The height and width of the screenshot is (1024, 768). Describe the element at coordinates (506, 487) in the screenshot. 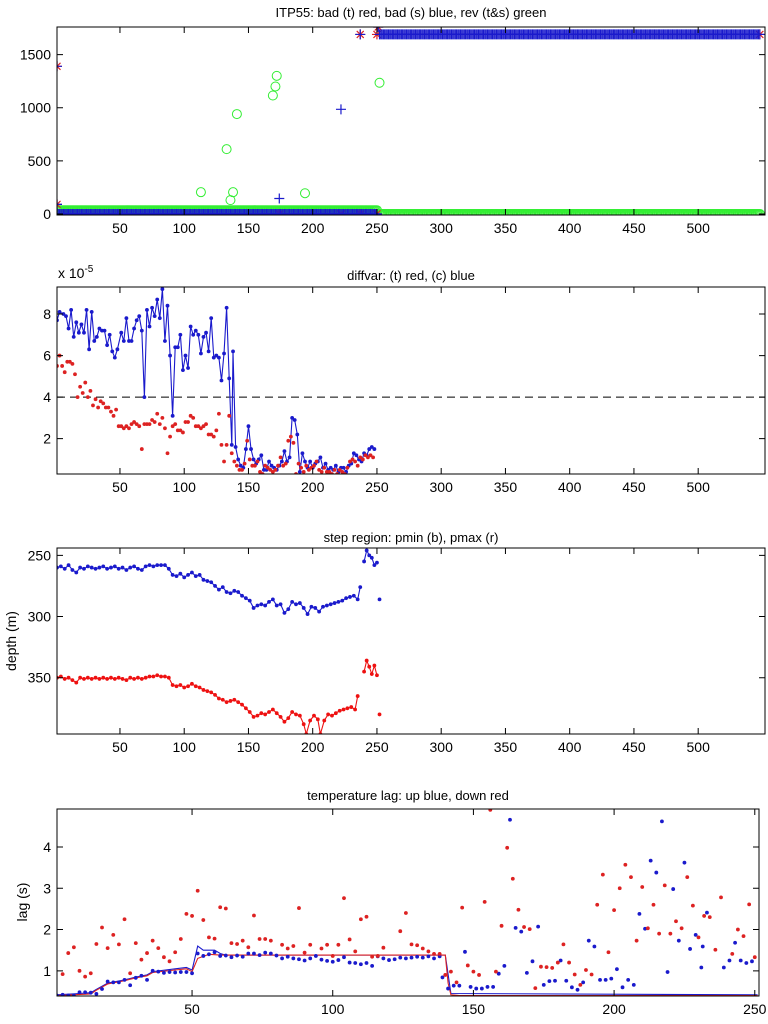

I see `x-tick-label: 350` at that location.